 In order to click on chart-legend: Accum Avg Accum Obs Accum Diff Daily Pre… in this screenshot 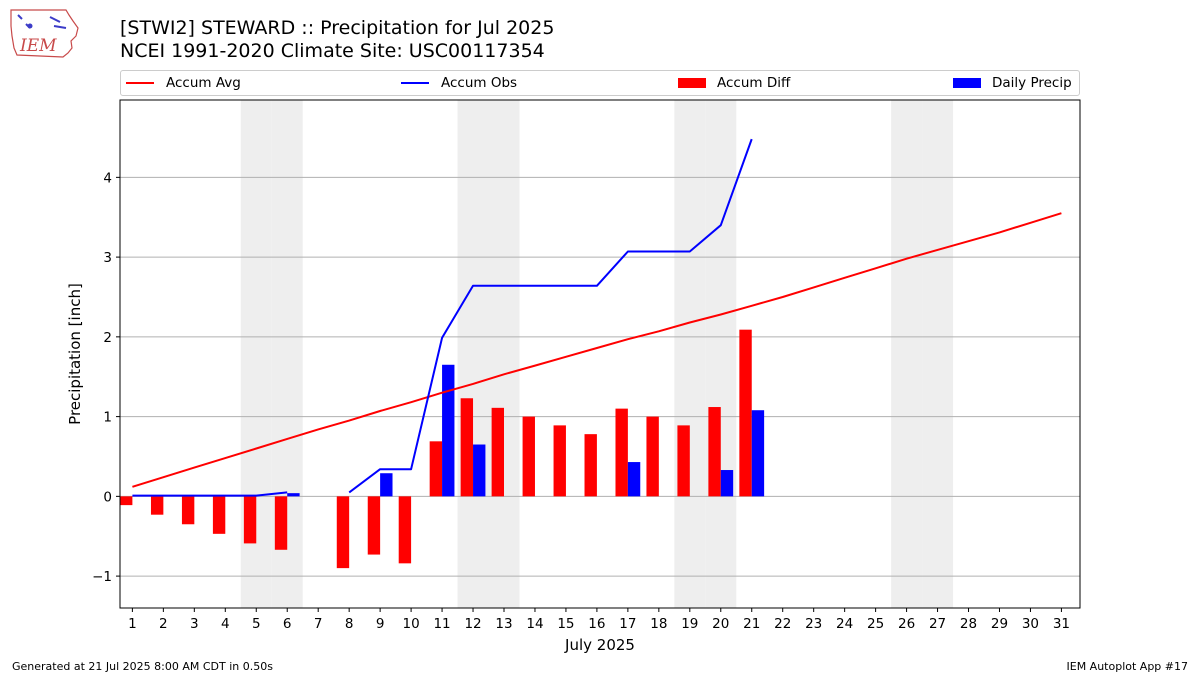, I will do `click(600, 83)`.